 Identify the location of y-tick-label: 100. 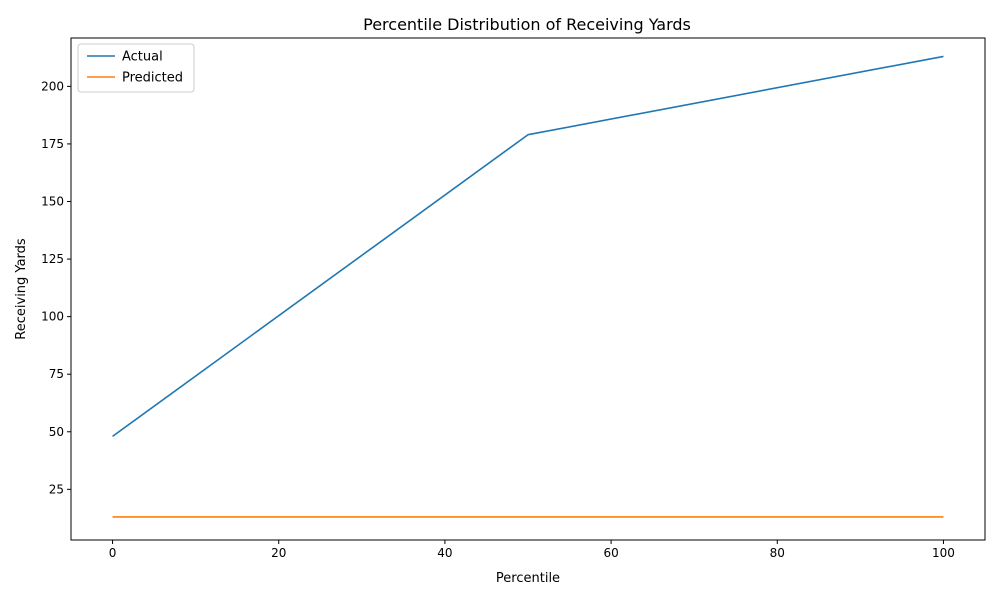
(52, 317).